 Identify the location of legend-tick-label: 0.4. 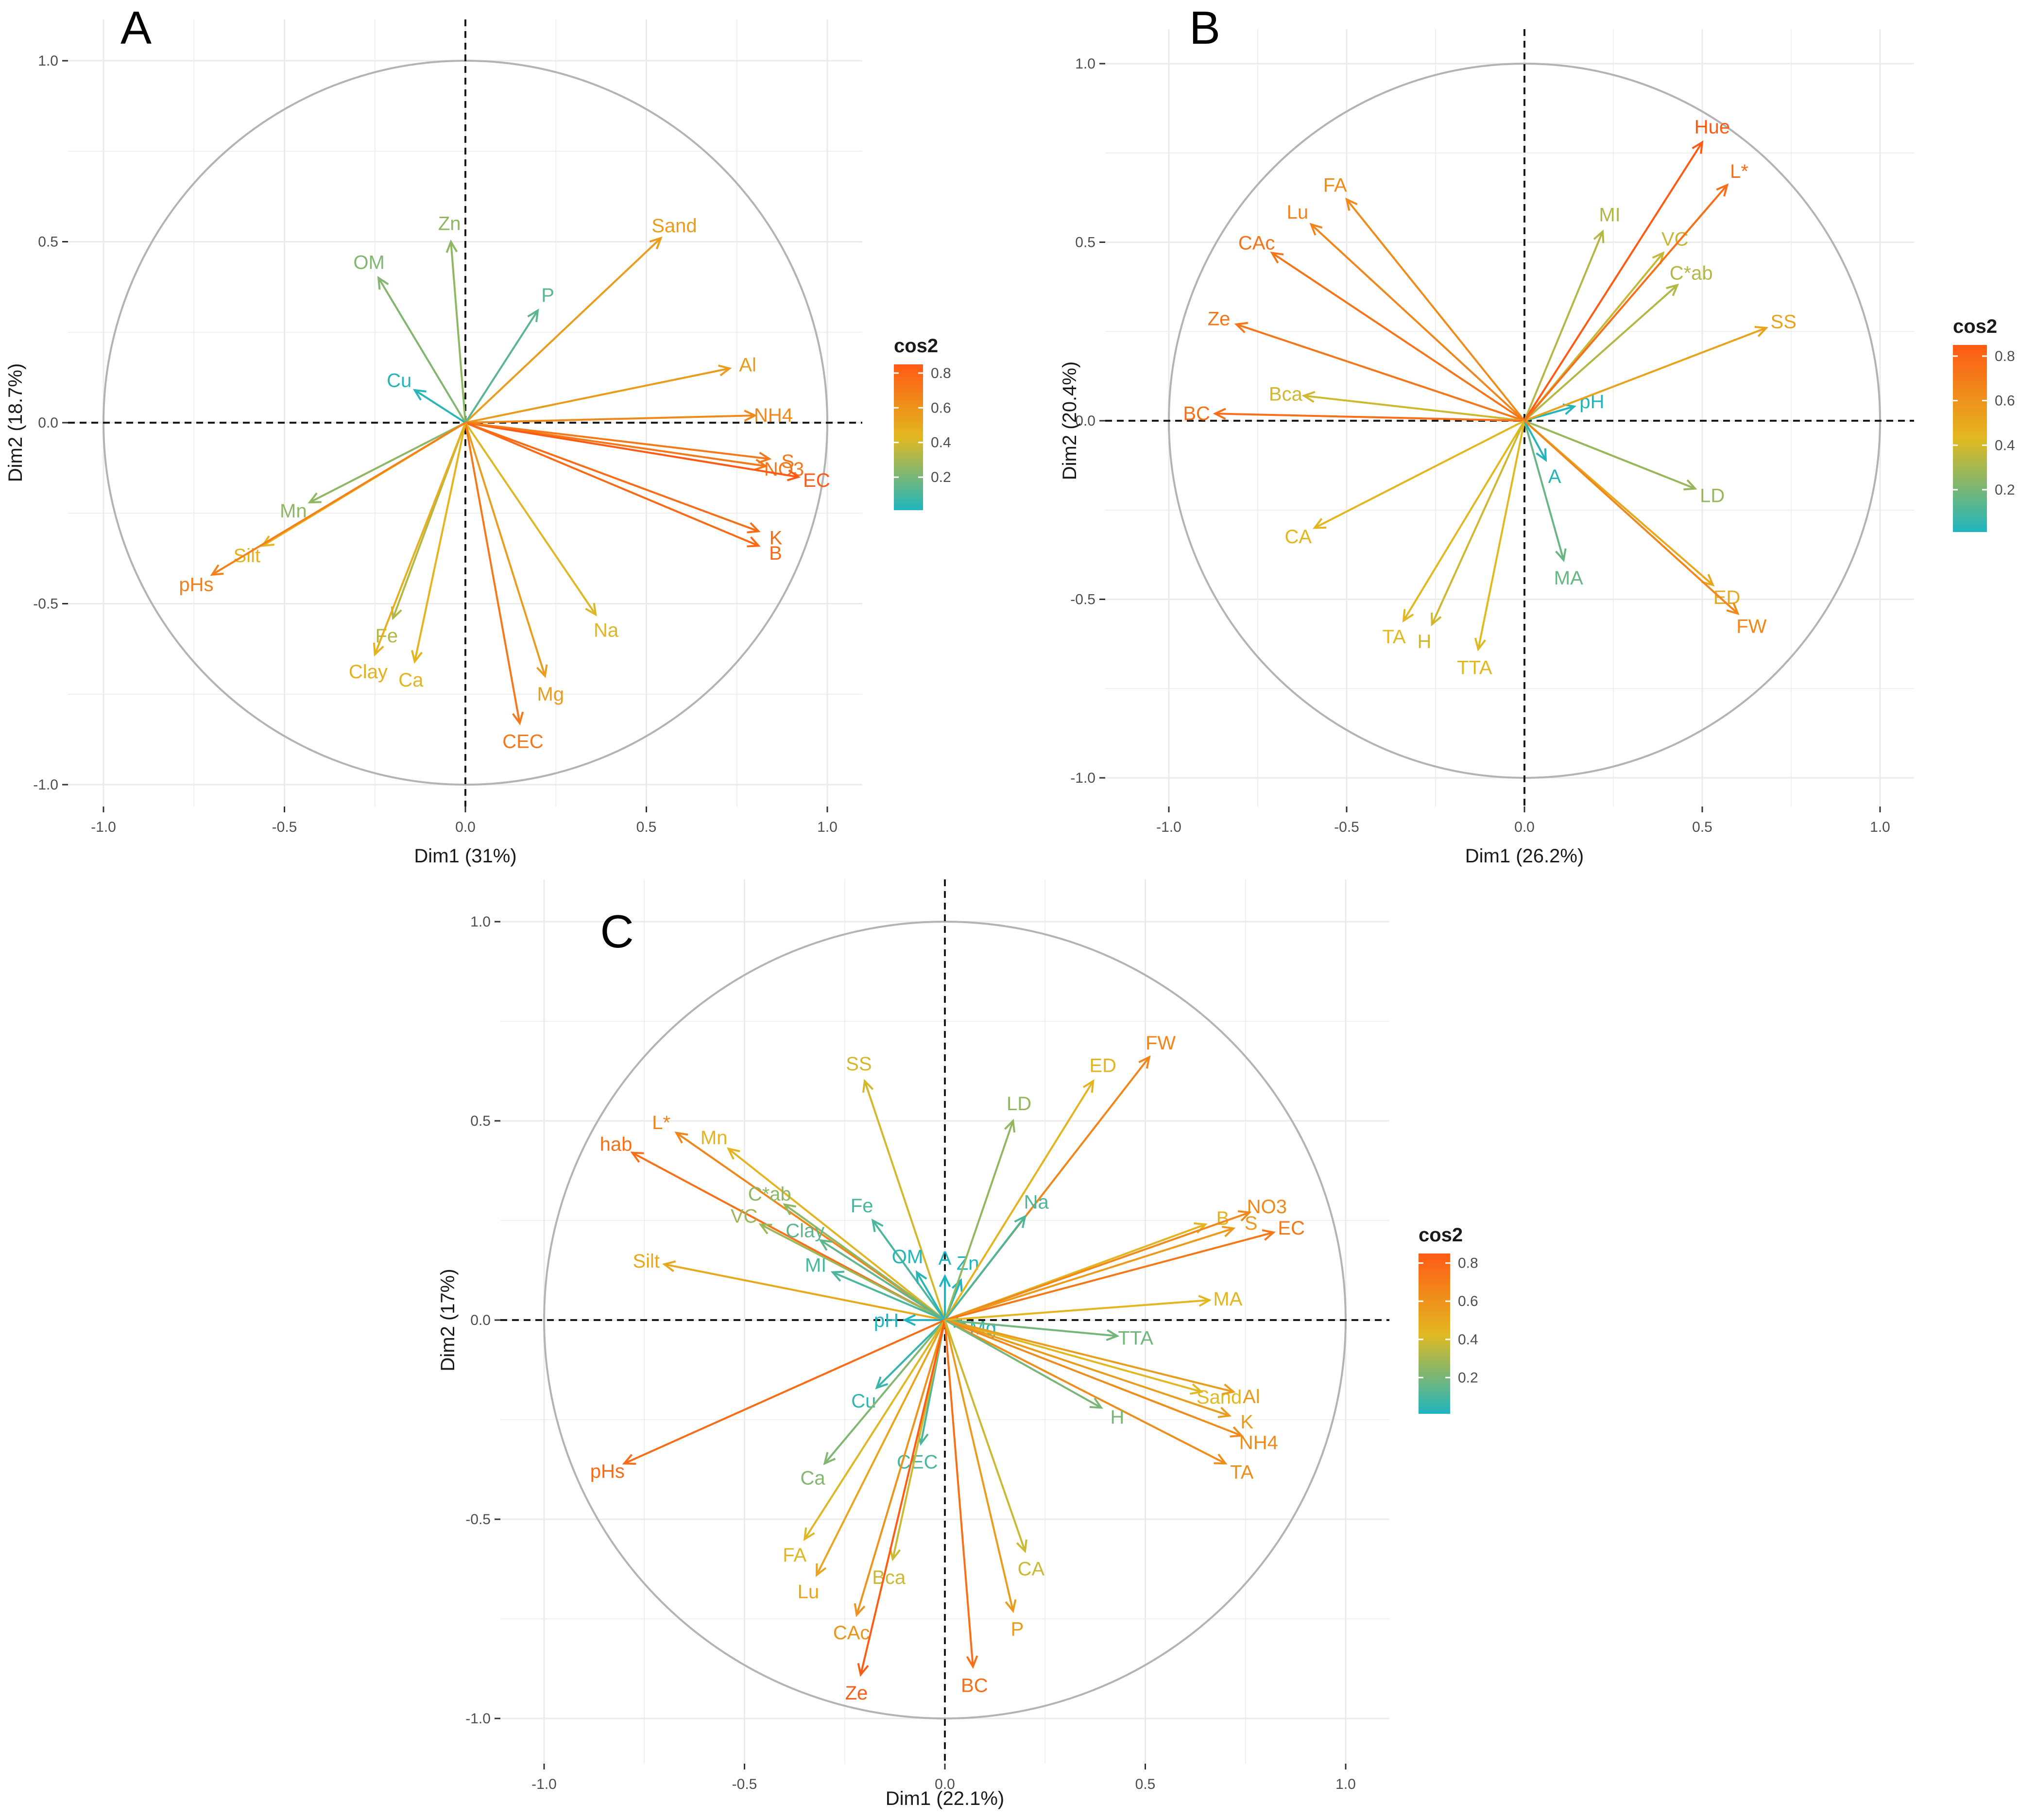
(941, 443).